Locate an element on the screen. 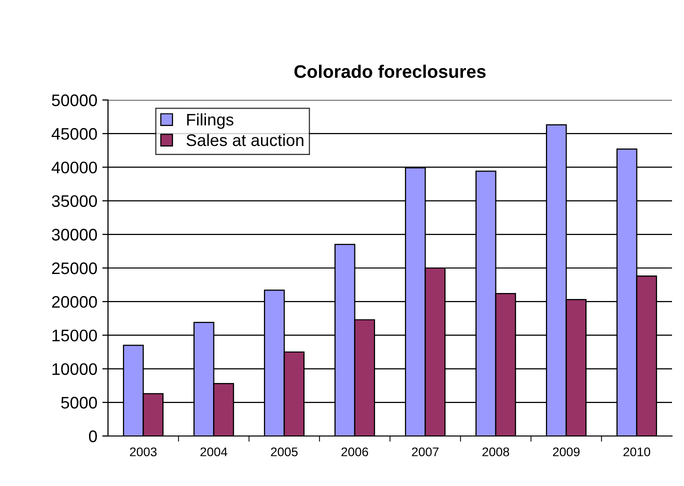 The image size is (684, 486). x-tick-label: 2008 is located at coordinates (496, 451).